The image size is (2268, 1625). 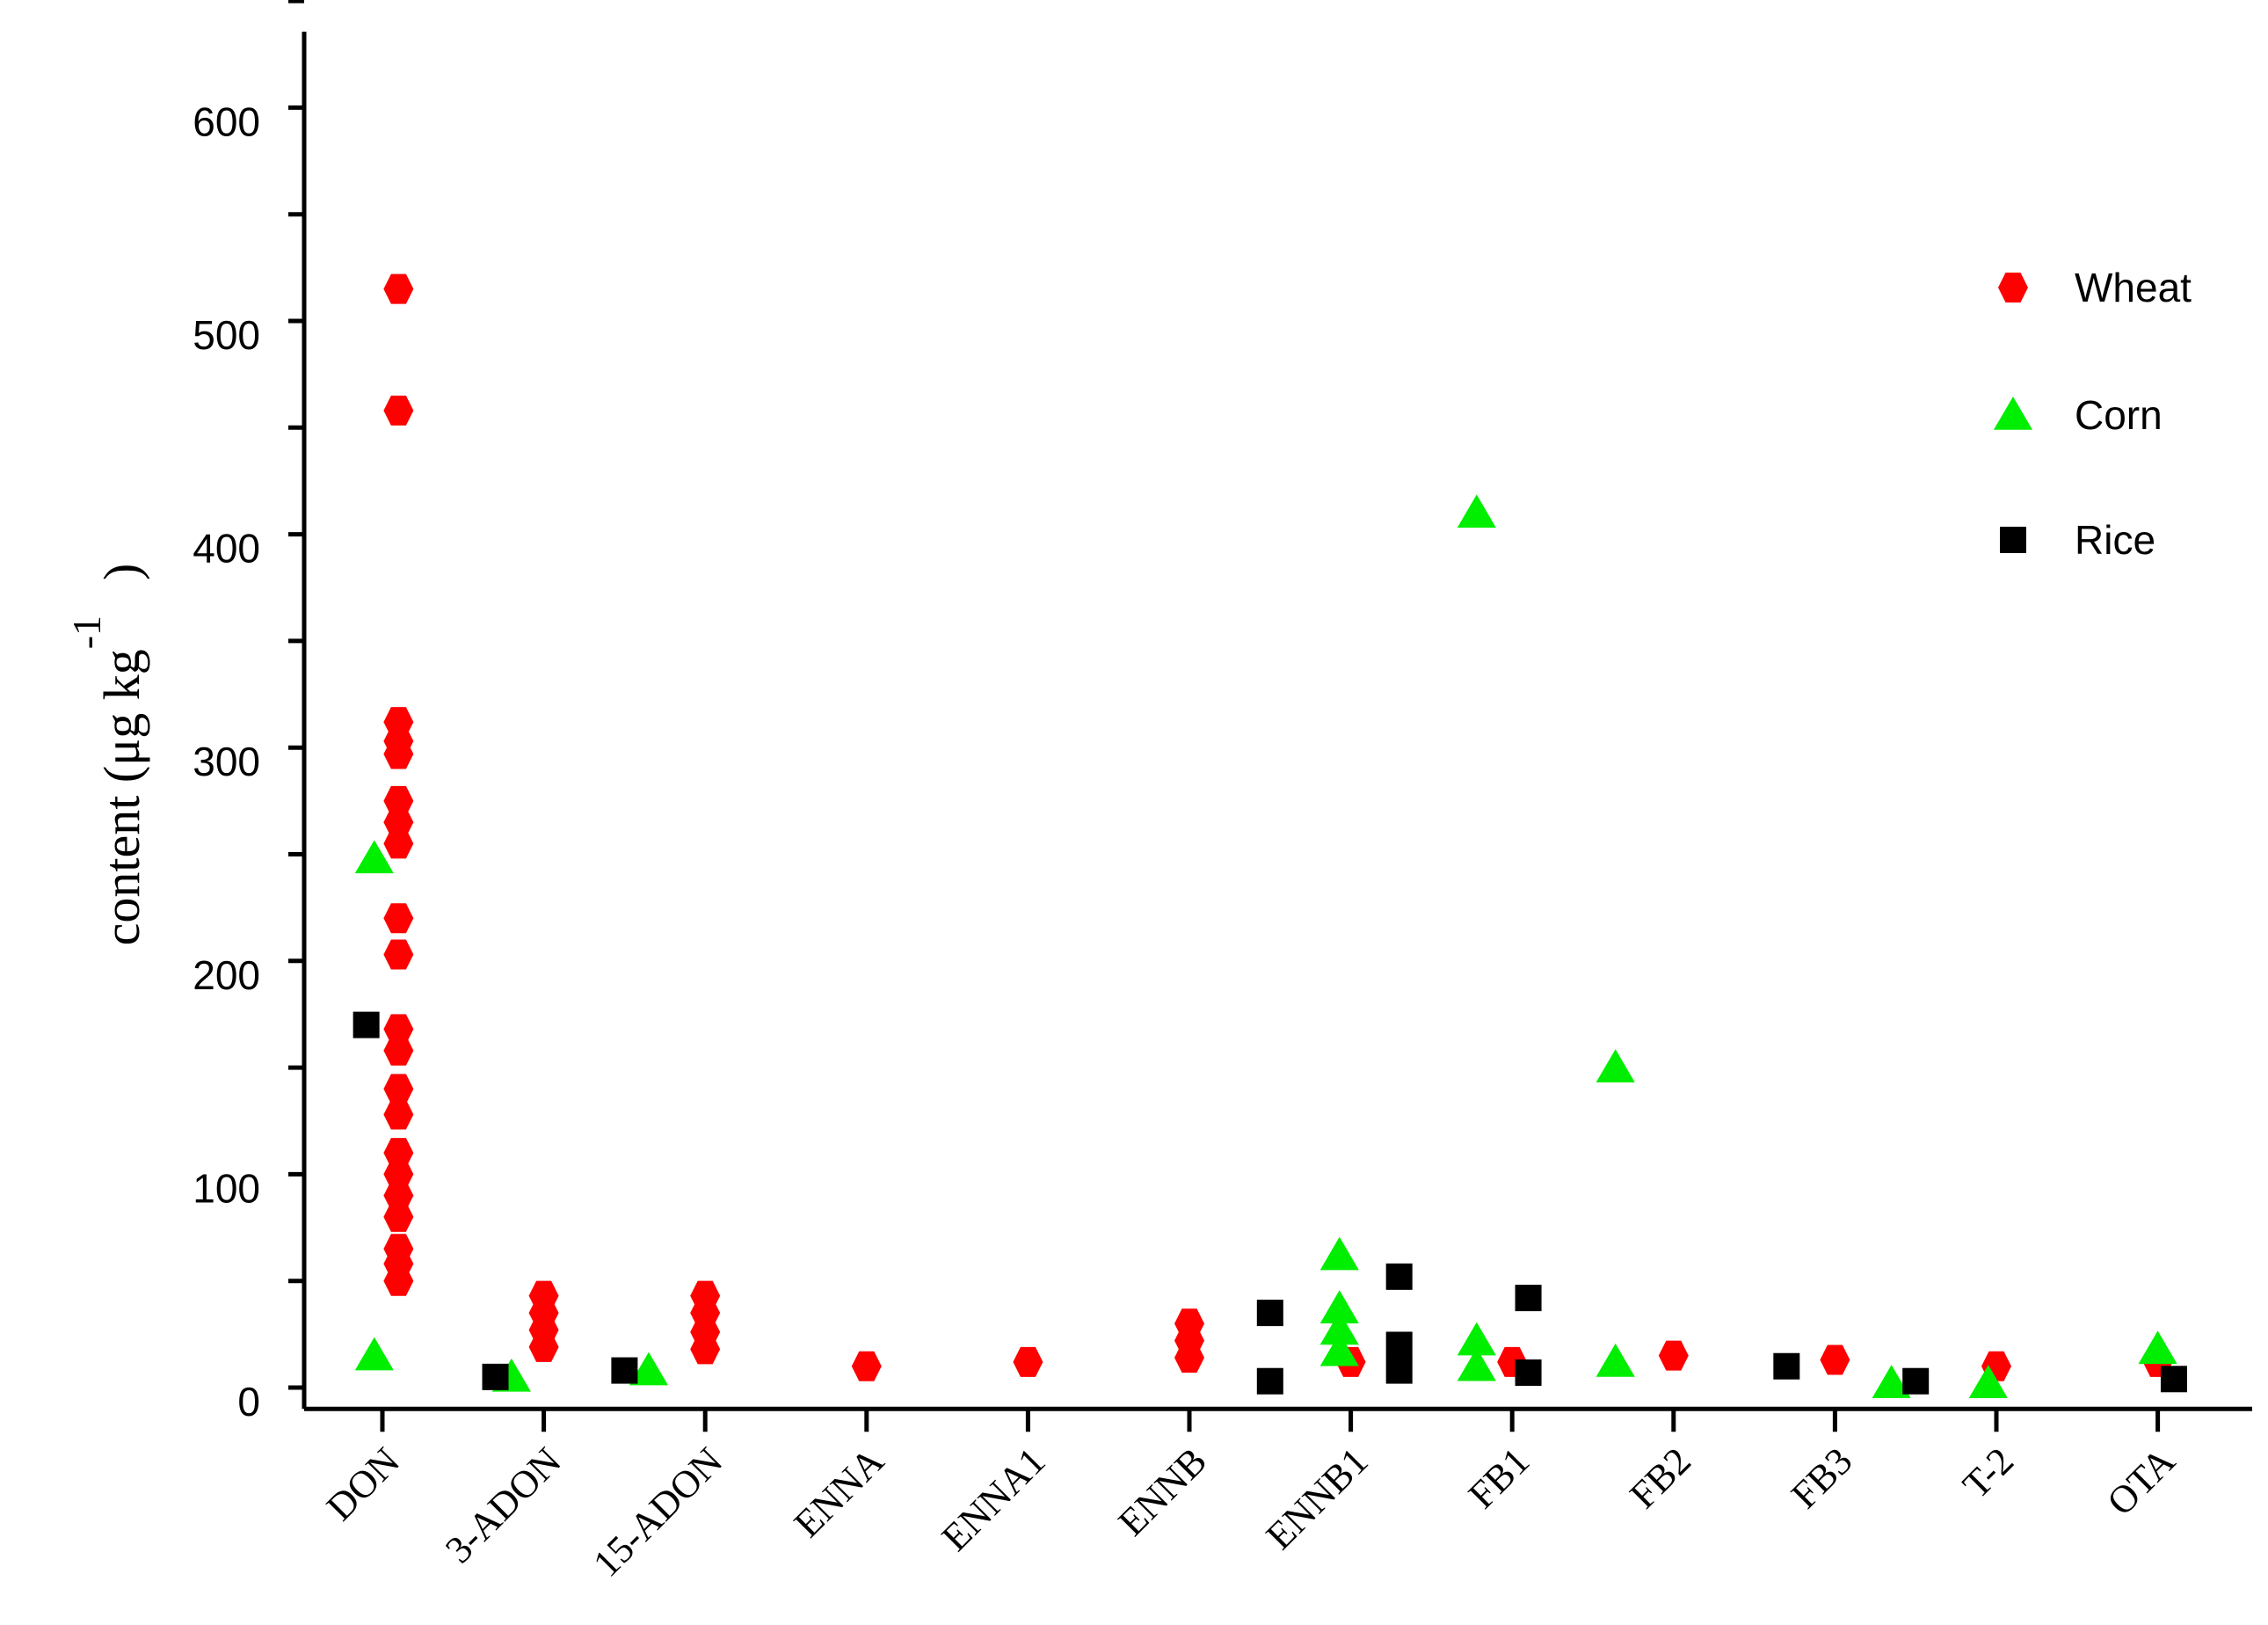 I want to click on x-tick-label-don: DON, so click(x=363, y=1484).